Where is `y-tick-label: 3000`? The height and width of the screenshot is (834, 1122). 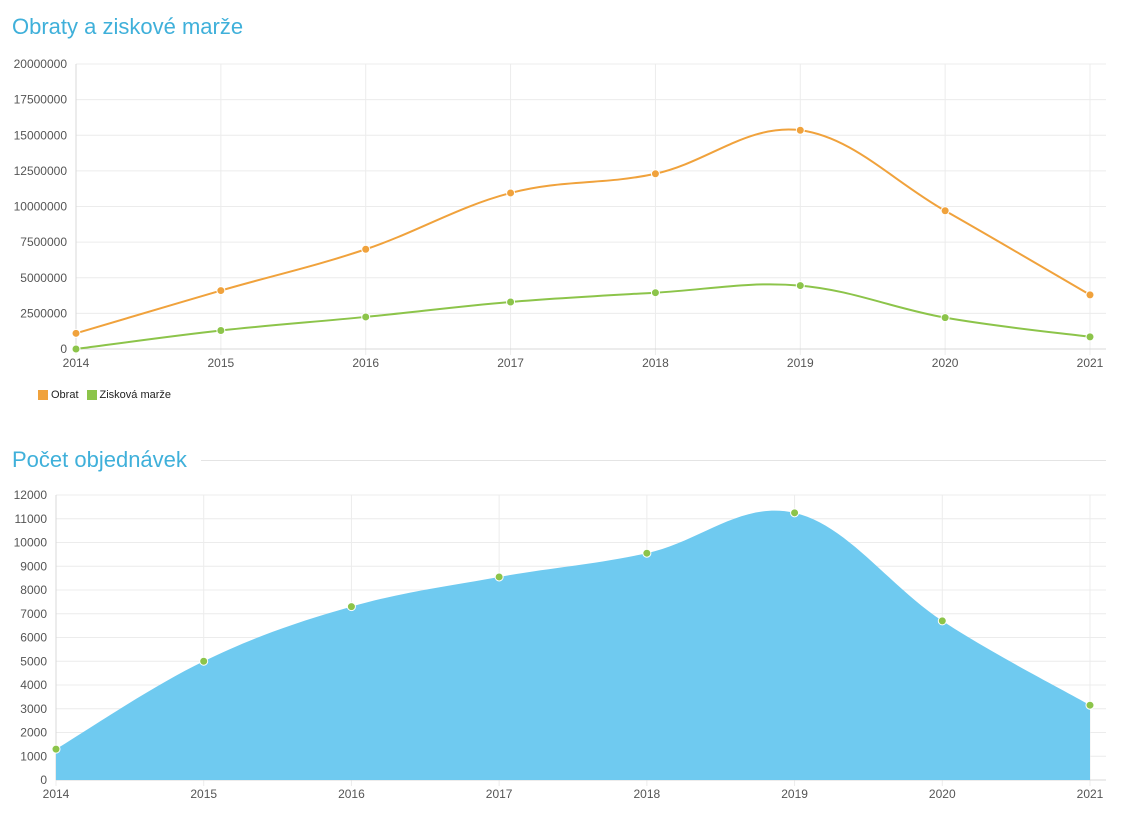
y-tick-label: 3000 is located at coordinates (33, 709).